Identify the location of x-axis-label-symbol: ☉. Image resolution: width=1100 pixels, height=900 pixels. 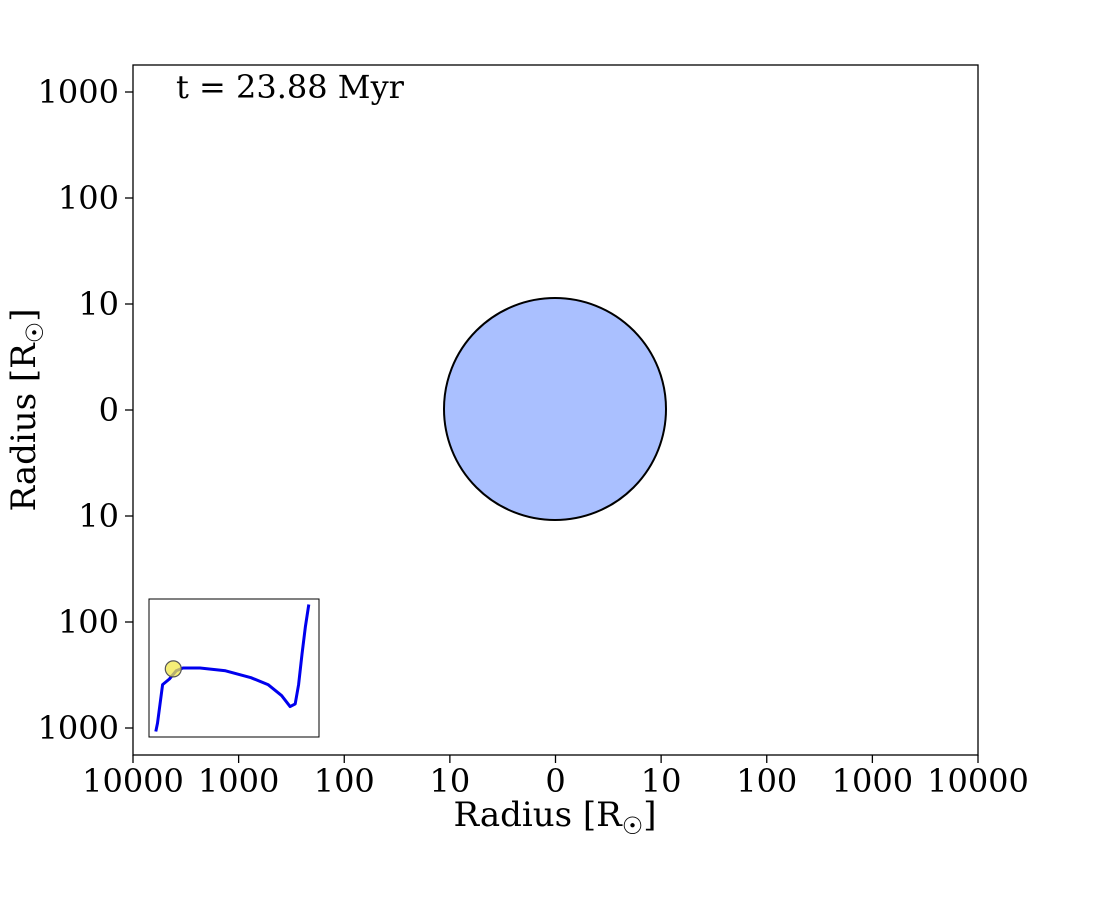
(633, 826).